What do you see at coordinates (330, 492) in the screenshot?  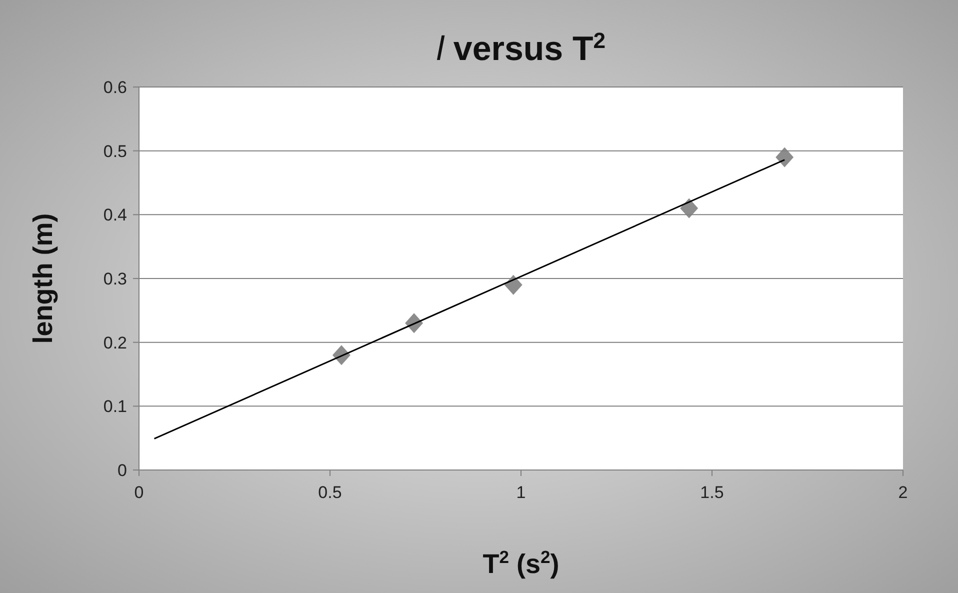 I see `x-tick-label: 0.5` at bounding box center [330, 492].